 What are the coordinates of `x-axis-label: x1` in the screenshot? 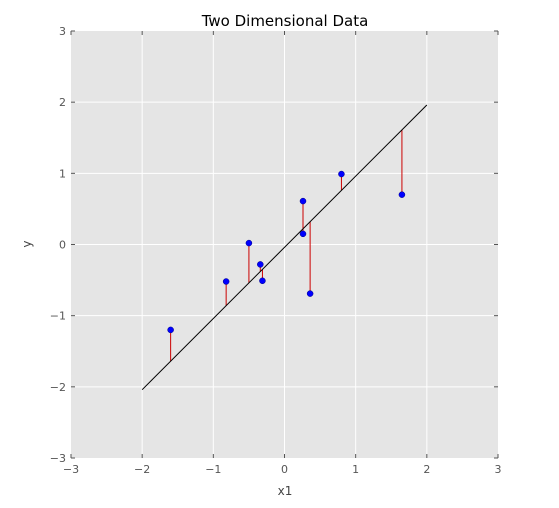 It's located at (285, 491).